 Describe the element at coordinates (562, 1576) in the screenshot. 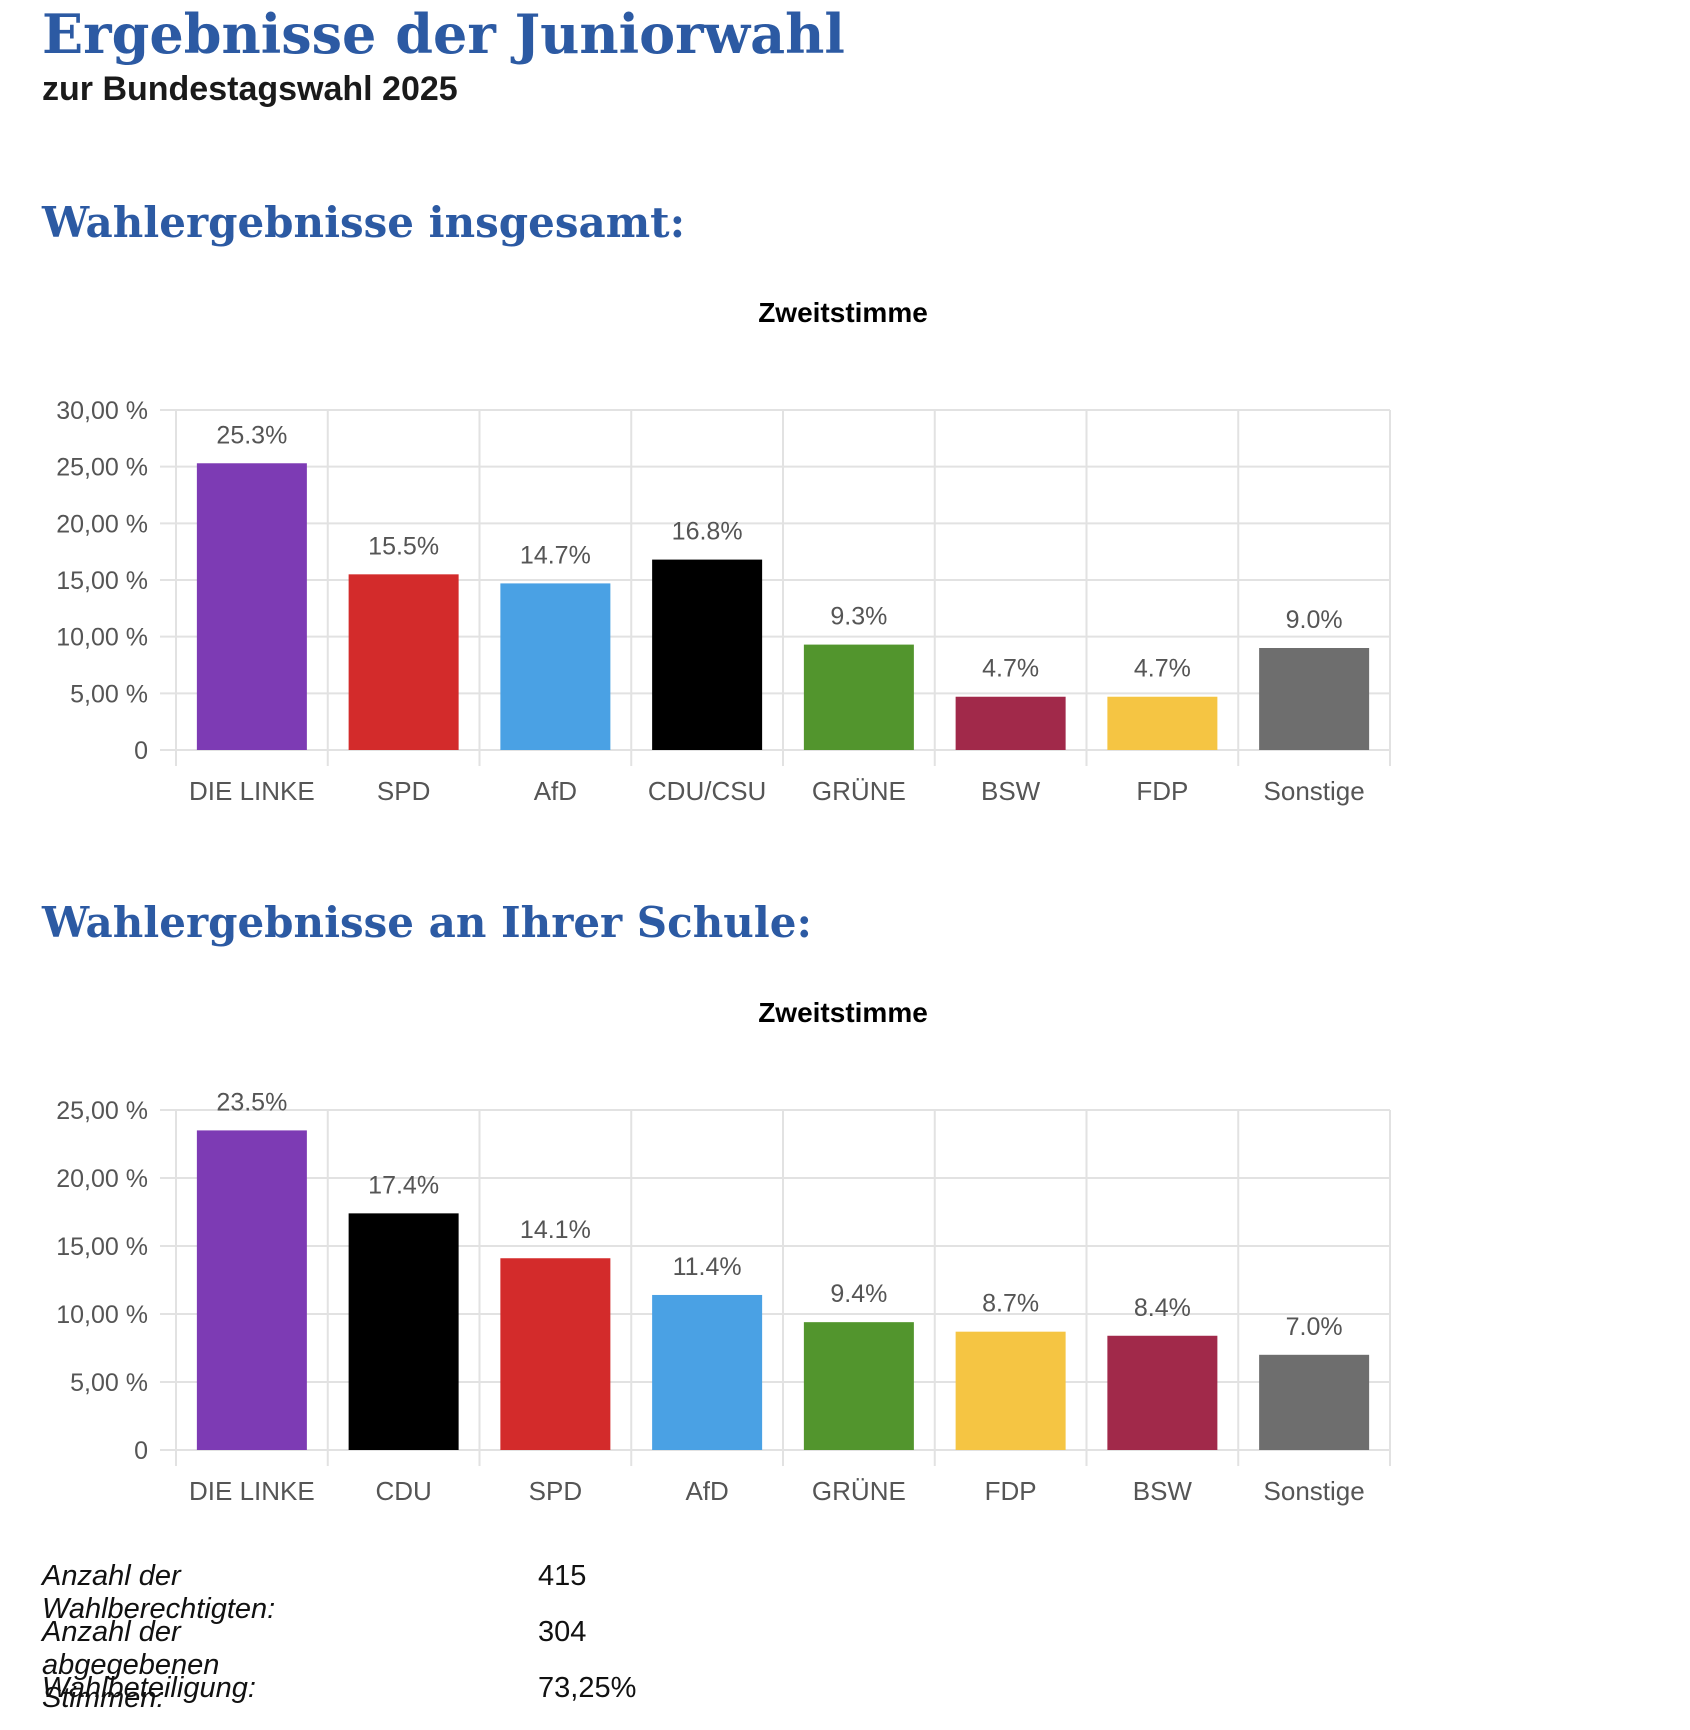

I see `stat-value-eligible: 415` at that location.